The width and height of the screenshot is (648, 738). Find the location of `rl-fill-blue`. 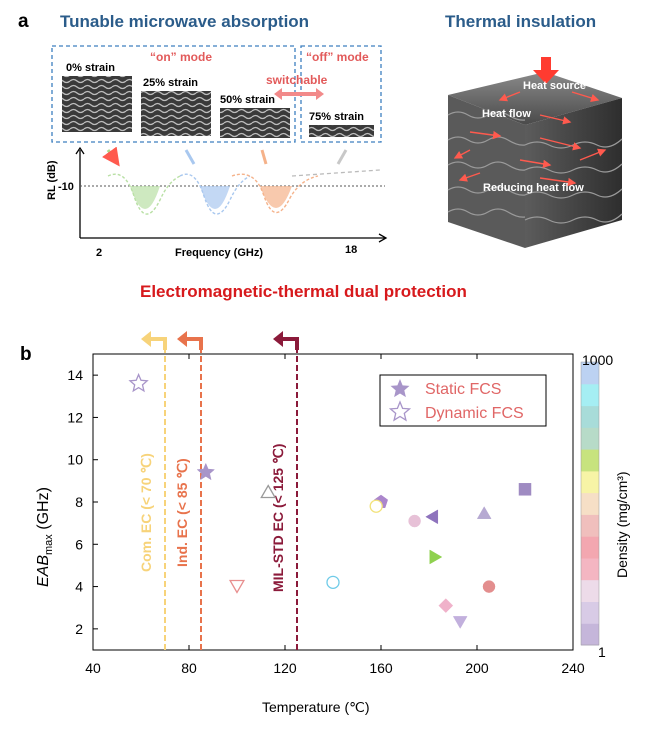

rl-fill-blue is located at coordinates (215, 197).